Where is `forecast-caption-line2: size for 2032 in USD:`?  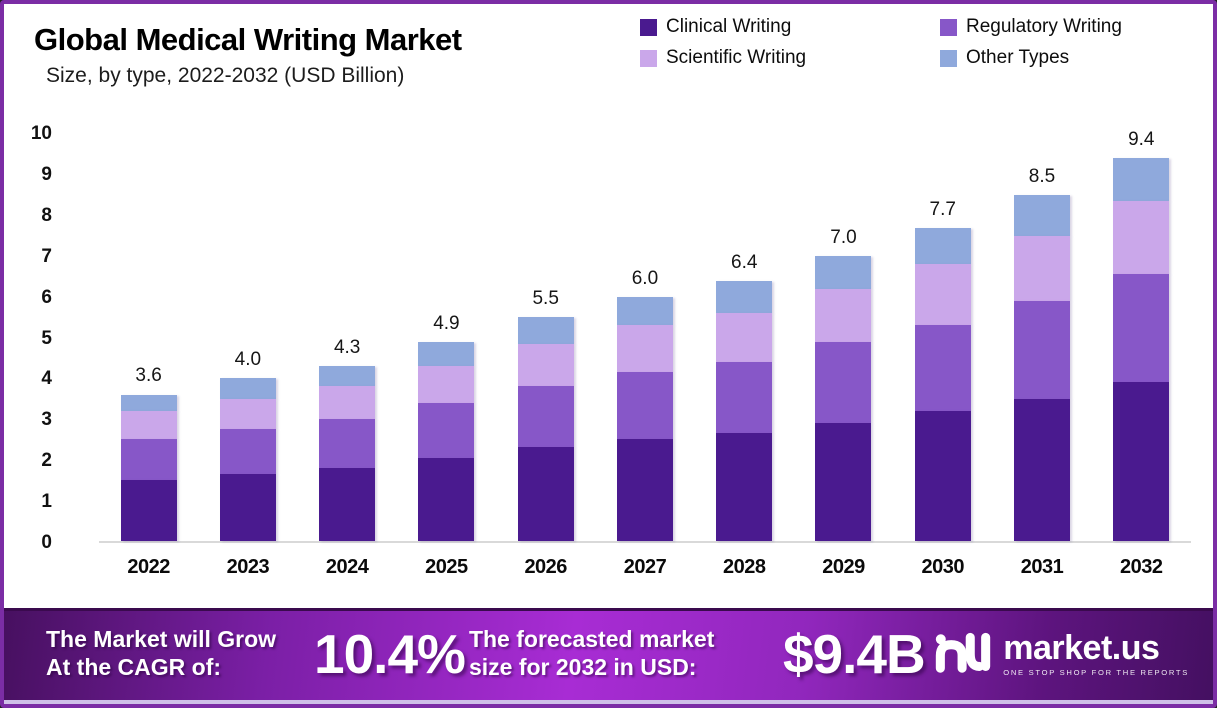
forecast-caption-line2: size for 2032 in USD: is located at coordinates (582, 666).